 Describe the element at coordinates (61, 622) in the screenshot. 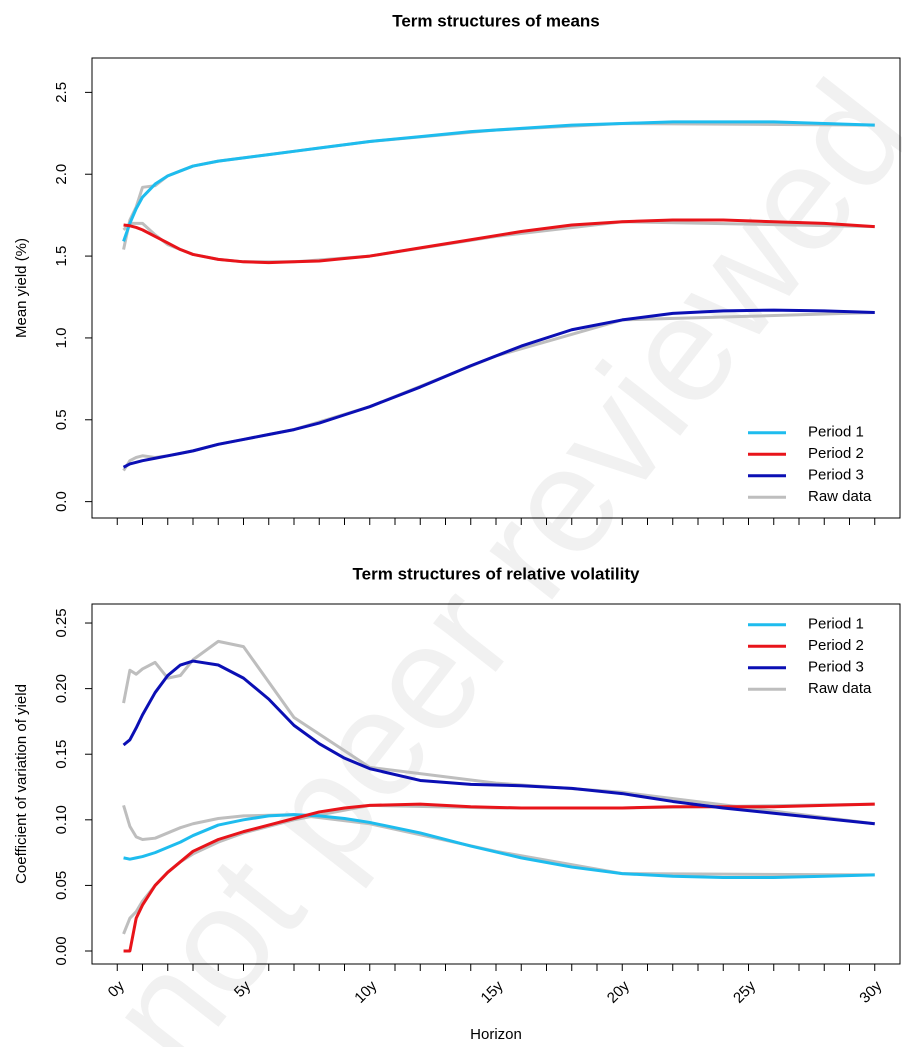

I see `y-tick-label: 0.25` at that location.